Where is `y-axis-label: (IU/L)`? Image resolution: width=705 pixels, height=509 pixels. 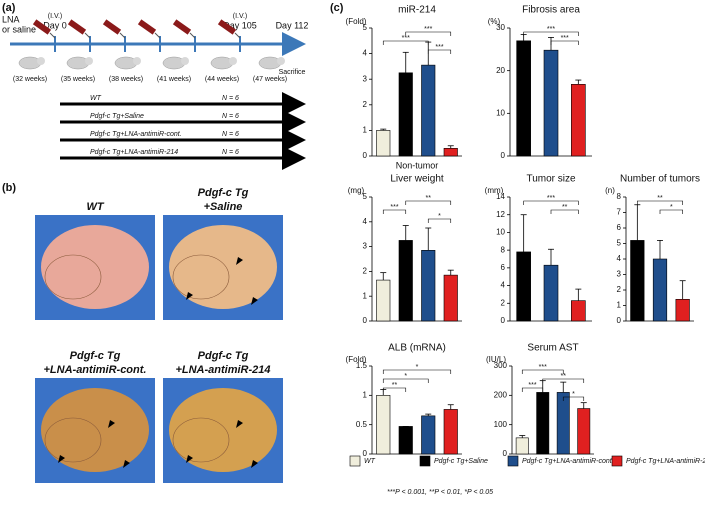 y-axis-label: (IU/L) is located at coordinates (496, 359).